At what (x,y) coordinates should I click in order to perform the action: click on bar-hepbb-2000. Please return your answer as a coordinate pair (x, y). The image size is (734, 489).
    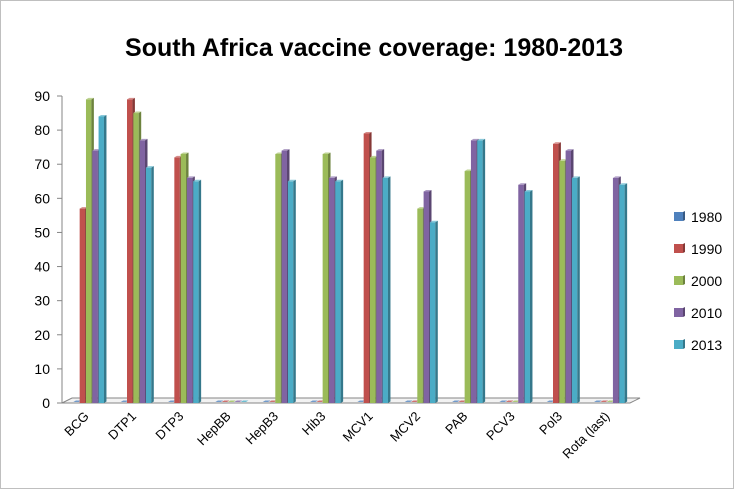
    Looking at the image, I should click on (231, 401).